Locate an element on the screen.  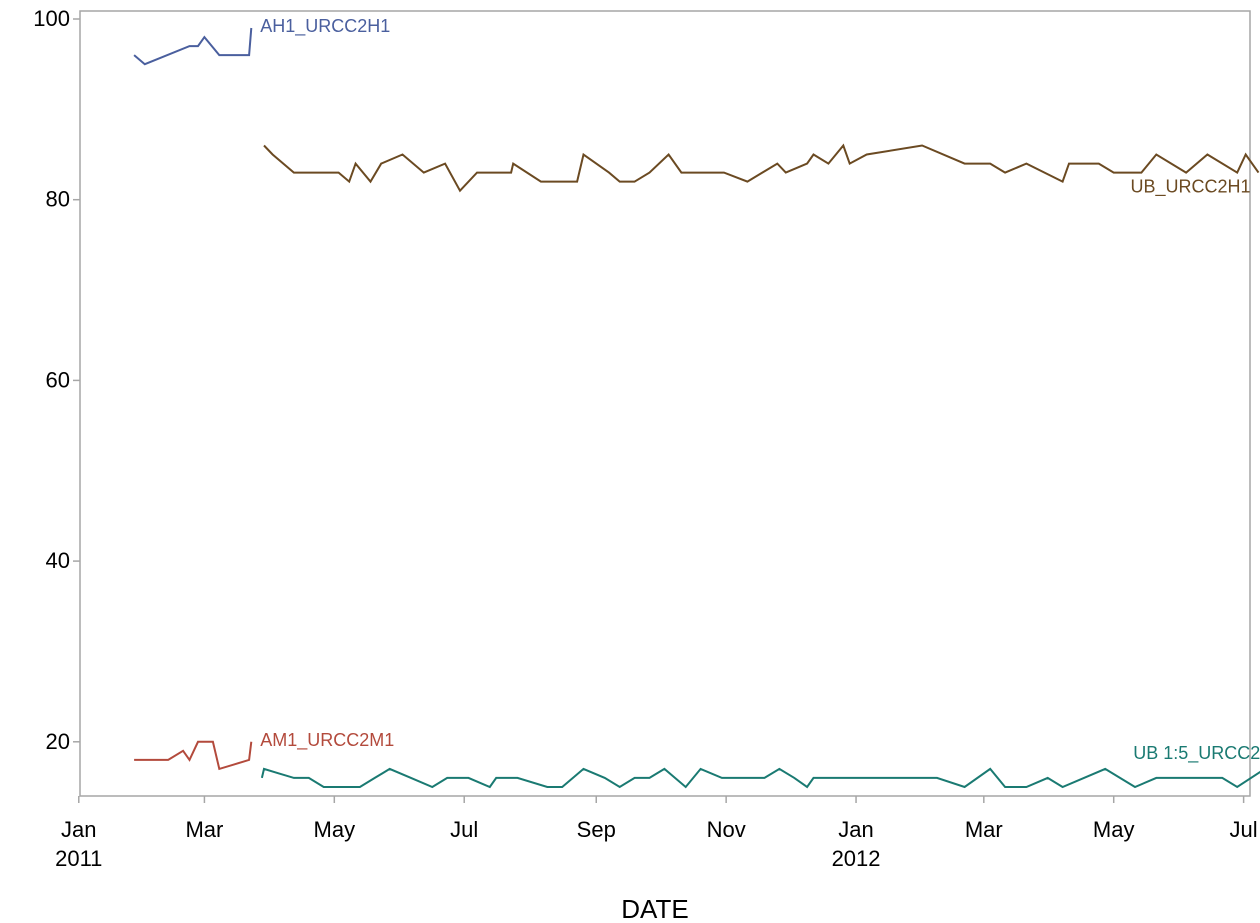
x-axis-title: DATE is located at coordinates (654, 908).